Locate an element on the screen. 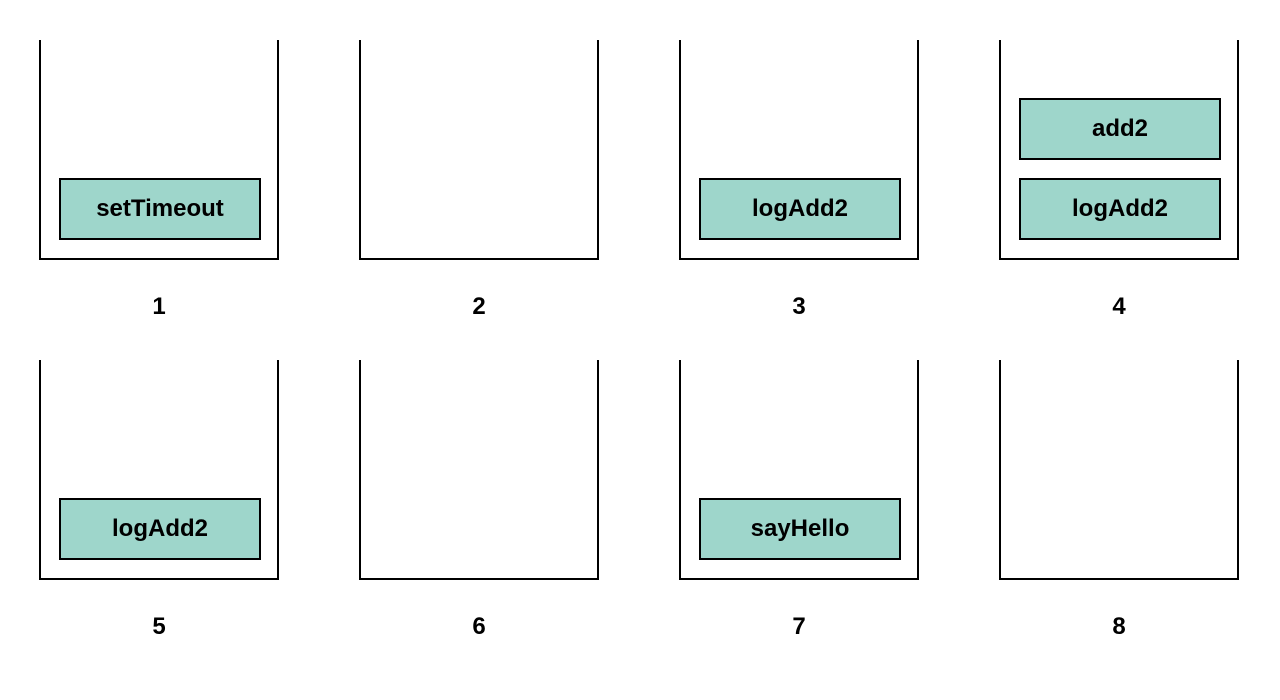 Image resolution: width=1280 pixels, height=700 pixels. call-stack-4: logAdd2 add2 is located at coordinates (1119, 150).